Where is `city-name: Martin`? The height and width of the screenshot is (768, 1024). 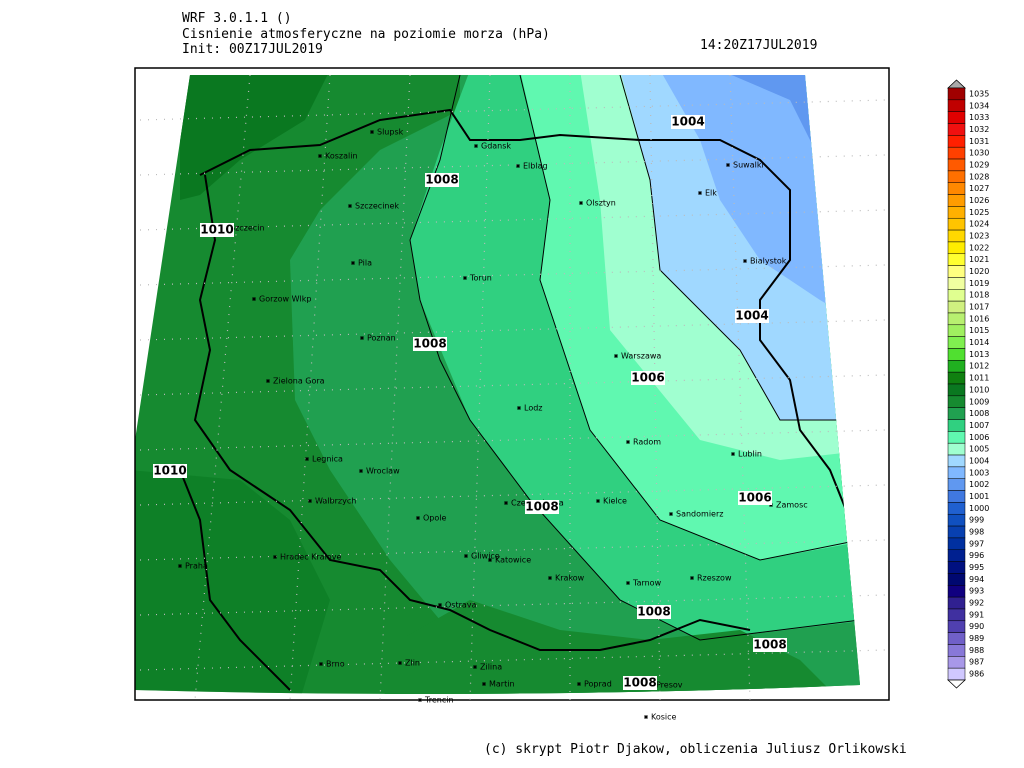 city-name: Martin is located at coordinates (502, 684).